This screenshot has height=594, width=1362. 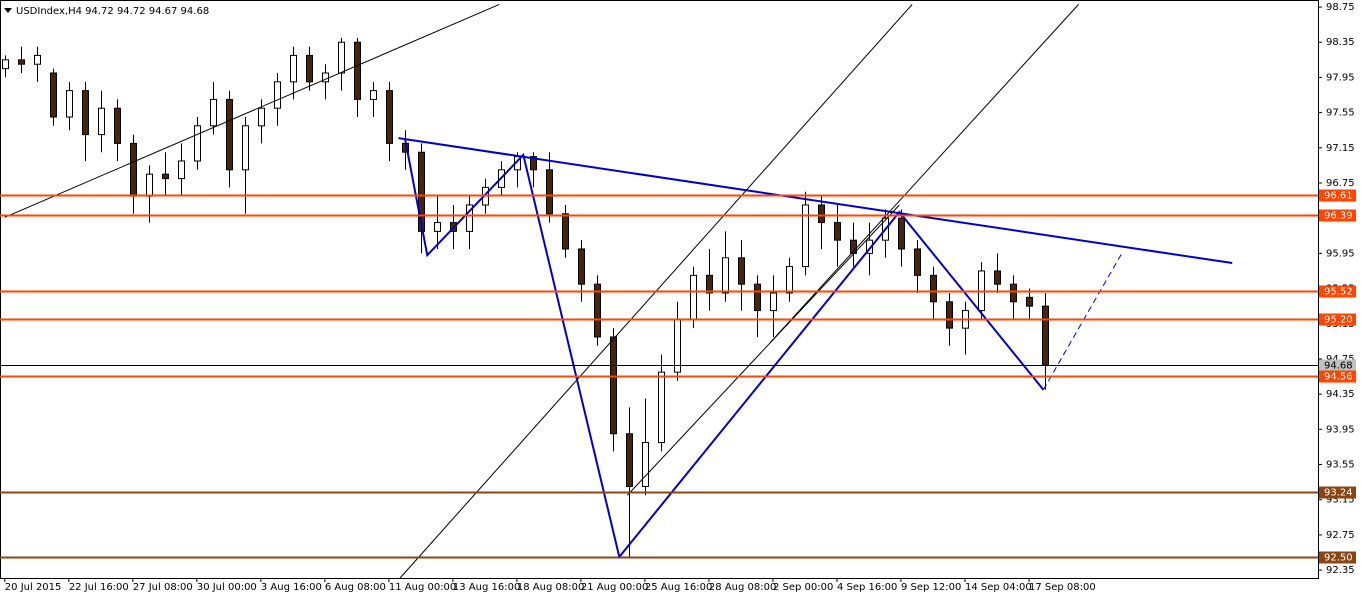 What do you see at coordinates (1340, 183) in the screenshot?
I see `y-tick-label: 96.75` at bounding box center [1340, 183].